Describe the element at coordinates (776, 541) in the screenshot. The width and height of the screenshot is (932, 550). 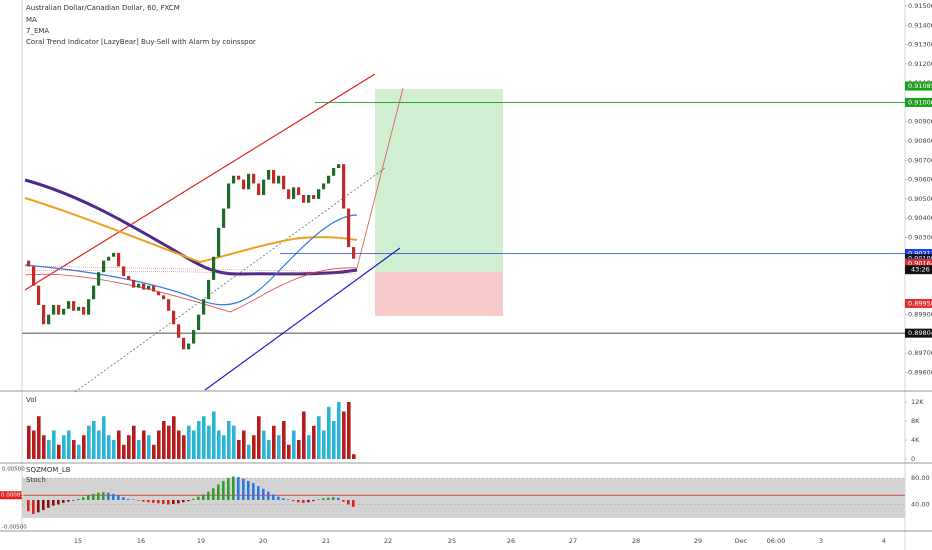
I see `x-tick-label: 06:00` at that location.